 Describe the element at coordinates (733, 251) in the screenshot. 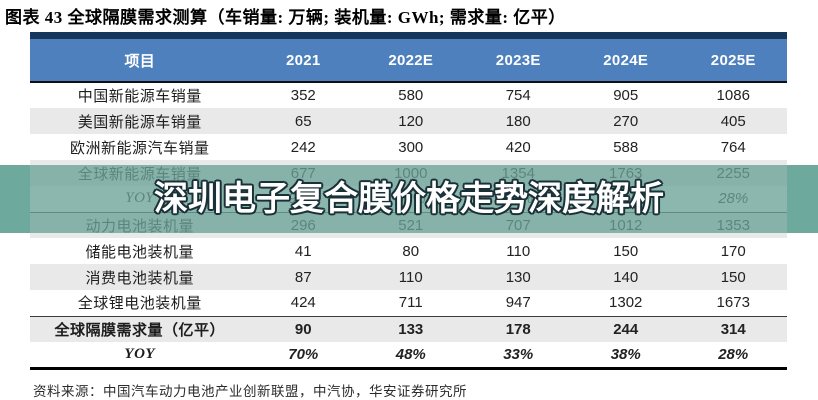

I see `cell-value: 170` at that location.